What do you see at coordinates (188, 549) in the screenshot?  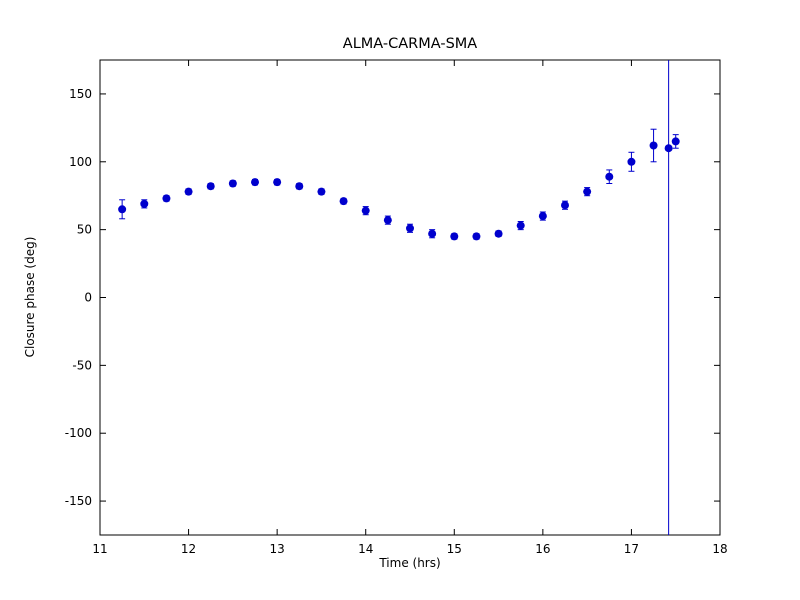 I see `x-tick-label: 12` at bounding box center [188, 549].